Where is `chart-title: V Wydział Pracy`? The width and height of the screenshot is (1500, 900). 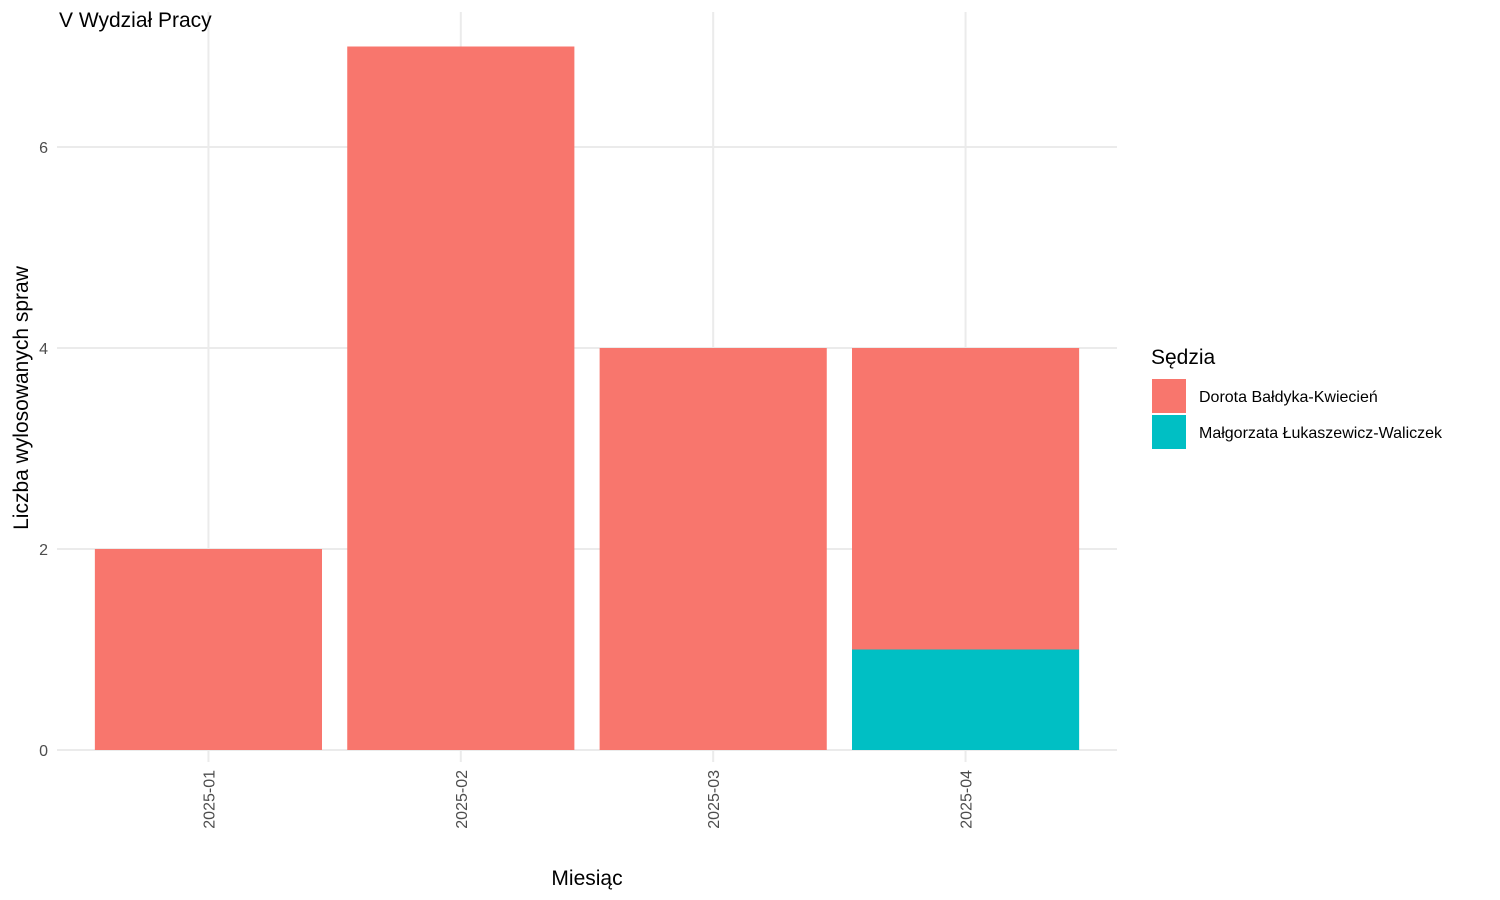
chart-title: V Wydział Pracy is located at coordinates (135, 20).